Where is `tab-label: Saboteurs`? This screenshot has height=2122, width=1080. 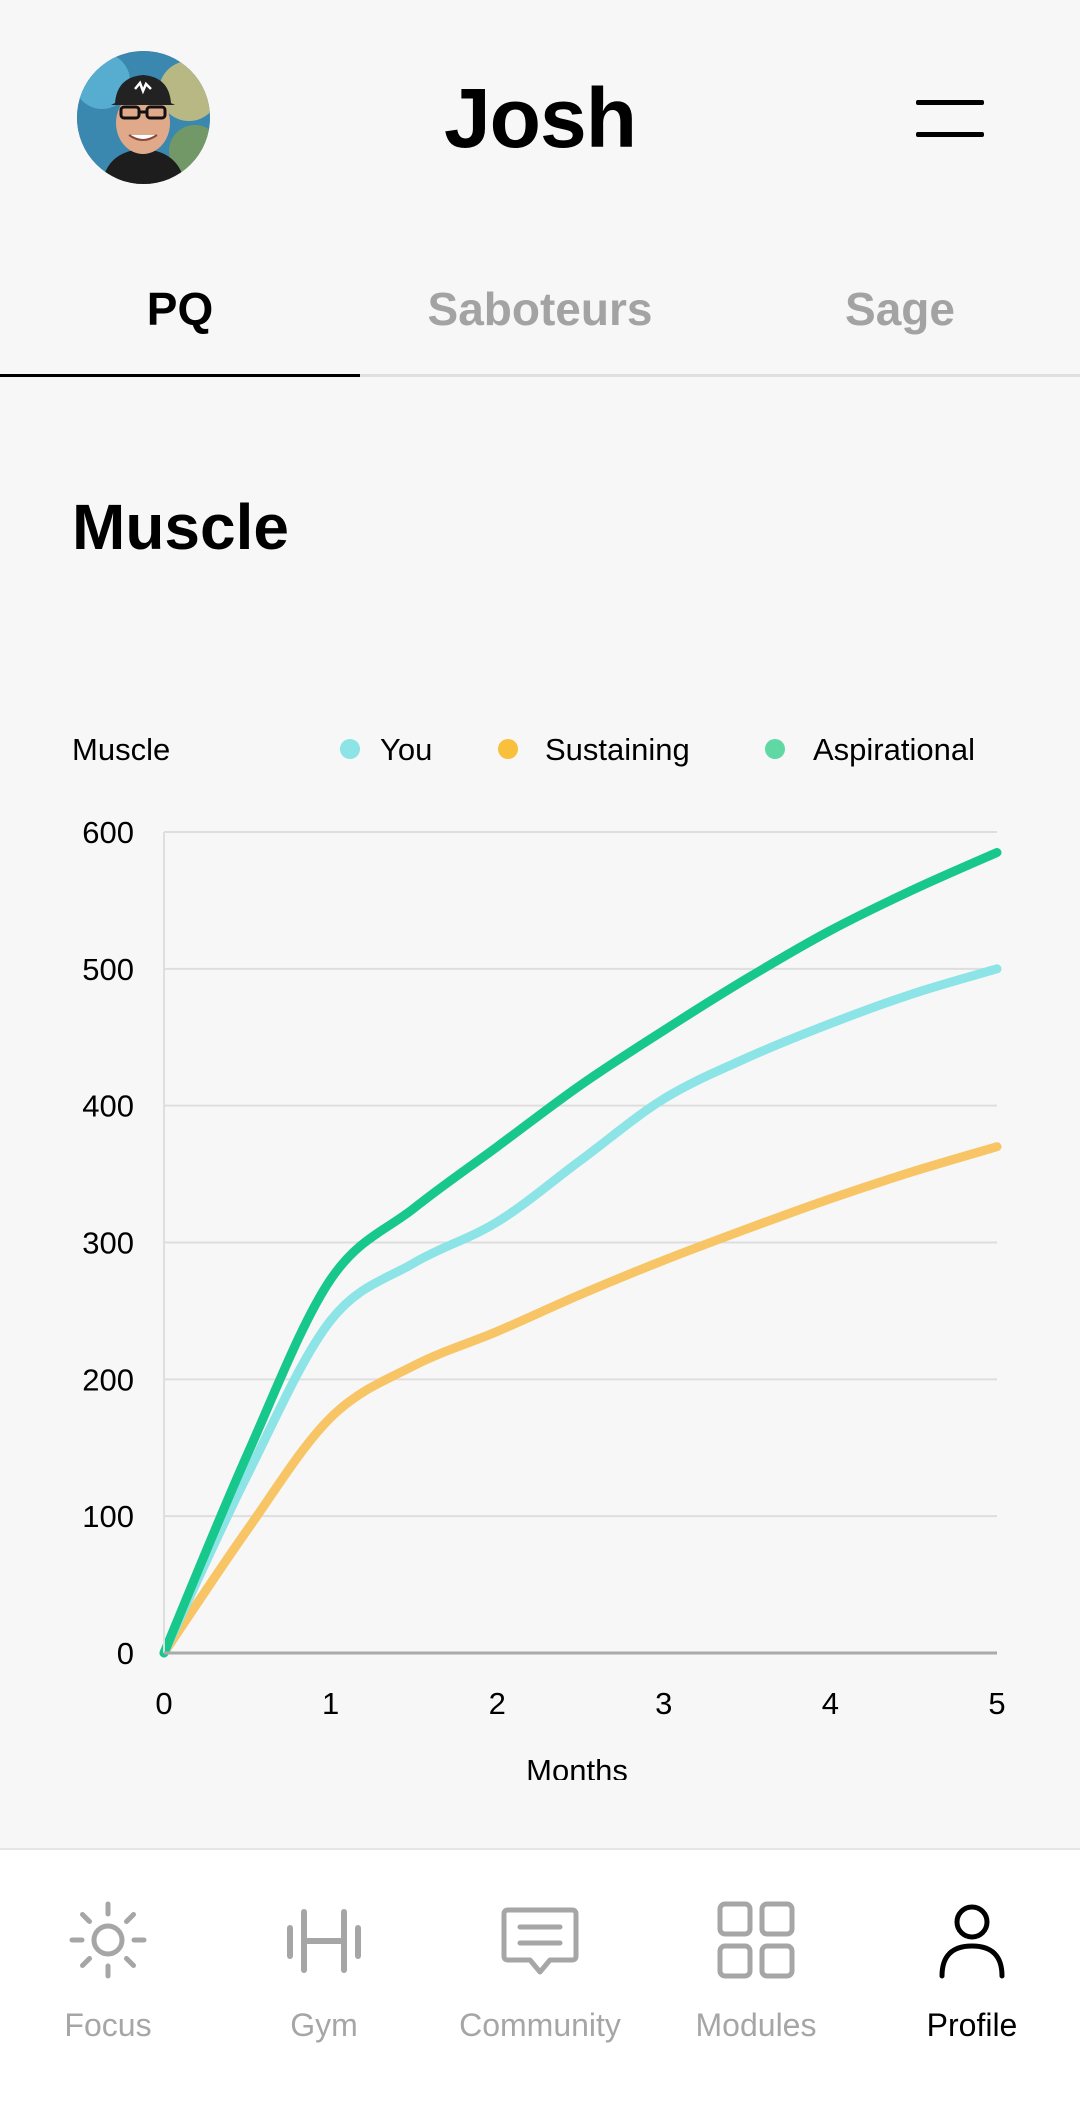
tab-label: Saboteurs is located at coordinates (540, 308).